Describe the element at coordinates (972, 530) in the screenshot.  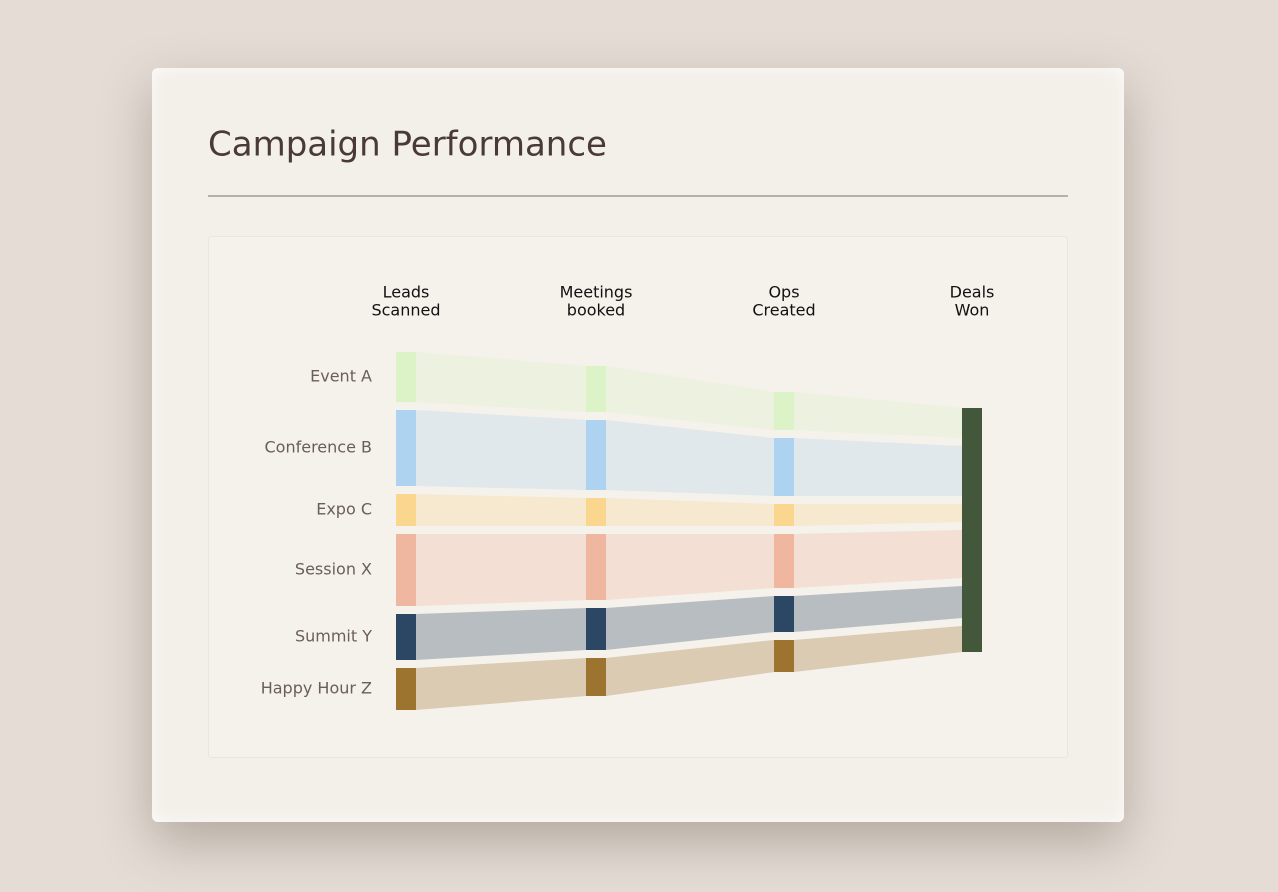
I see `sink-node` at that location.